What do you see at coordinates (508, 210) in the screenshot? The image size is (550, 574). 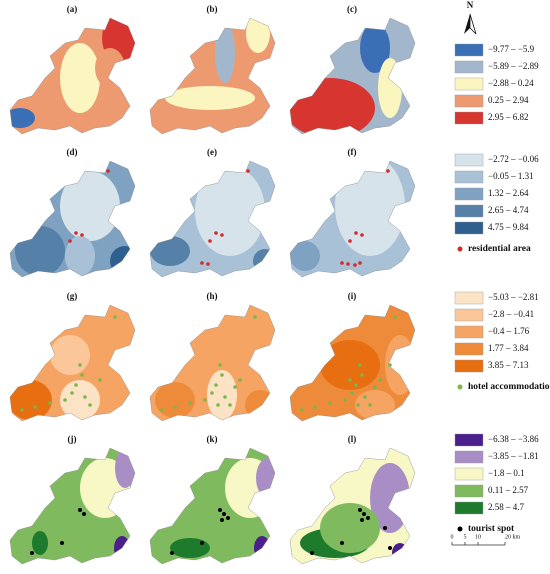 I see `legend-label: 2.65 – 4.74` at bounding box center [508, 210].